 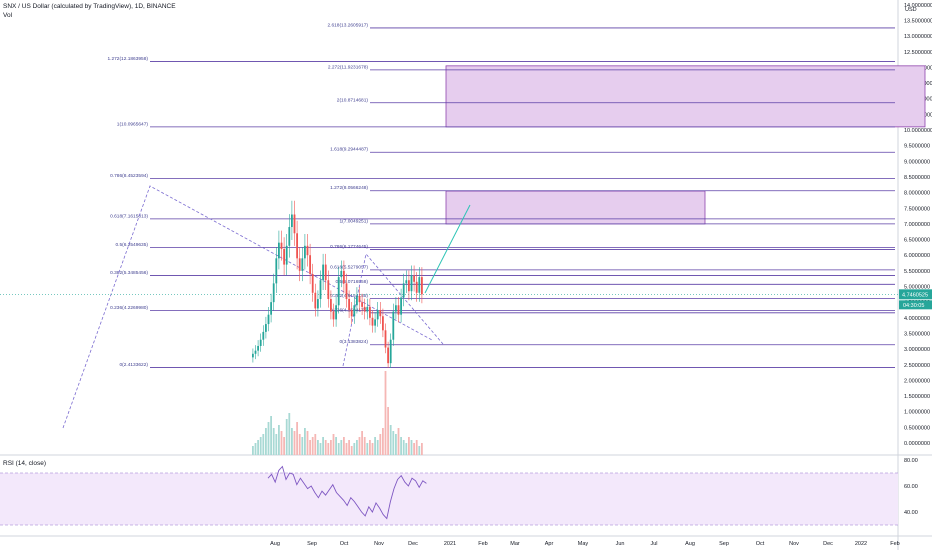 What do you see at coordinates (449, 499) in the screenshot?
I see `rsi-band` at bounding box center [449, 499].